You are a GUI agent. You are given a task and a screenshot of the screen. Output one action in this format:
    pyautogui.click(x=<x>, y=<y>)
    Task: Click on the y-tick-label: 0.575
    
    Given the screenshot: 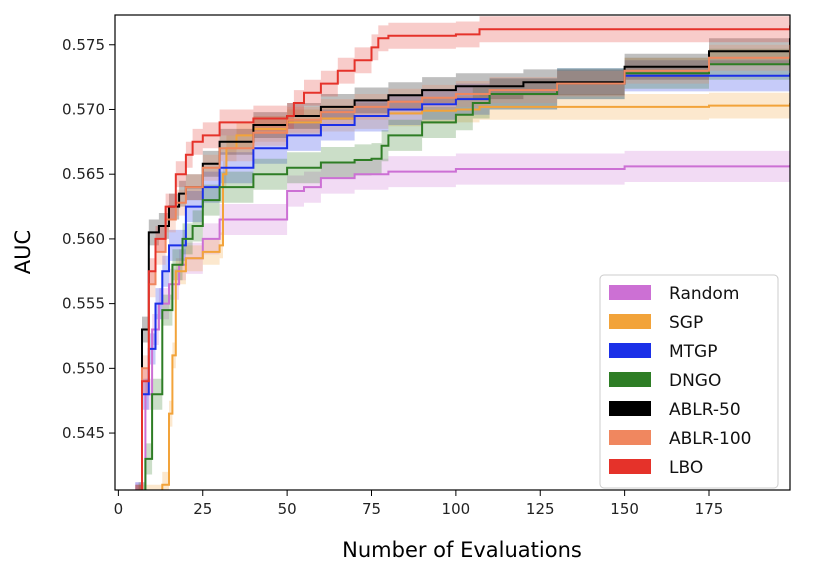 What is the action you would take?
    pyautogui.click(x=83, y=45)
    